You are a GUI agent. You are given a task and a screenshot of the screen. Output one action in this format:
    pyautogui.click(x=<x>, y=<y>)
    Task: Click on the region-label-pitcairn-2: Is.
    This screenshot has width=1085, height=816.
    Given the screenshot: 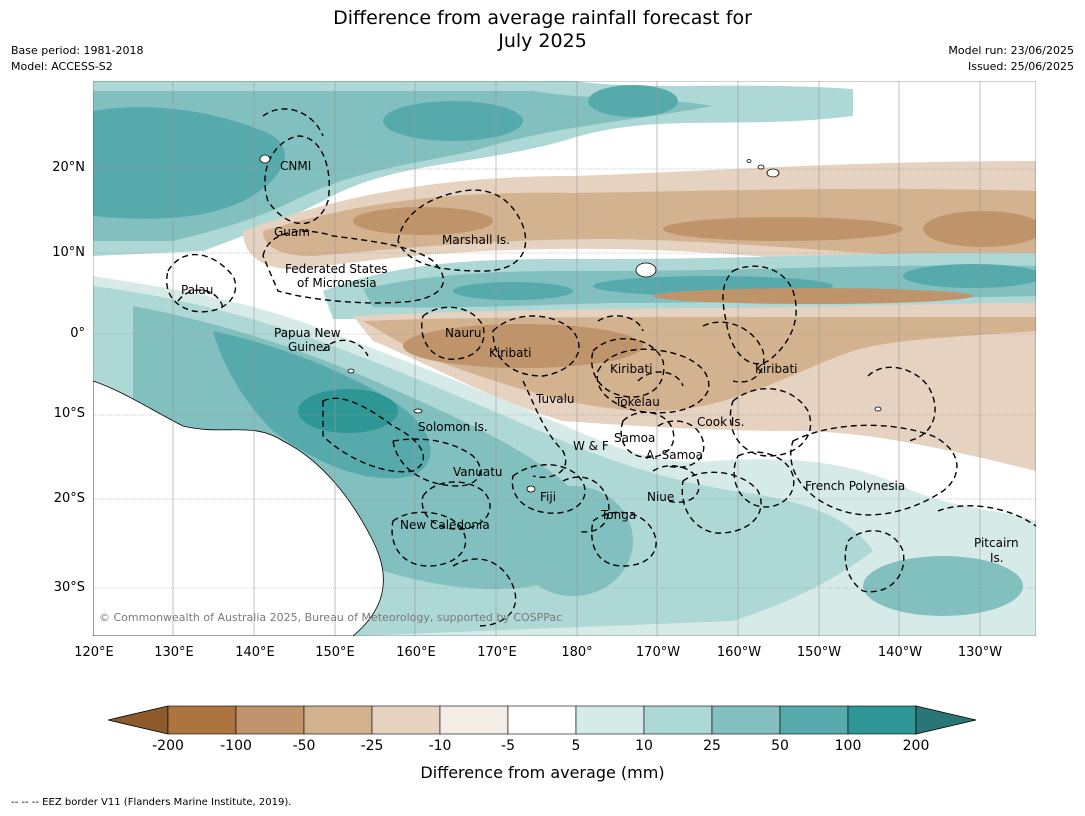 What is the action you would take?
    pyautogui.click(x=997, y=558)
    